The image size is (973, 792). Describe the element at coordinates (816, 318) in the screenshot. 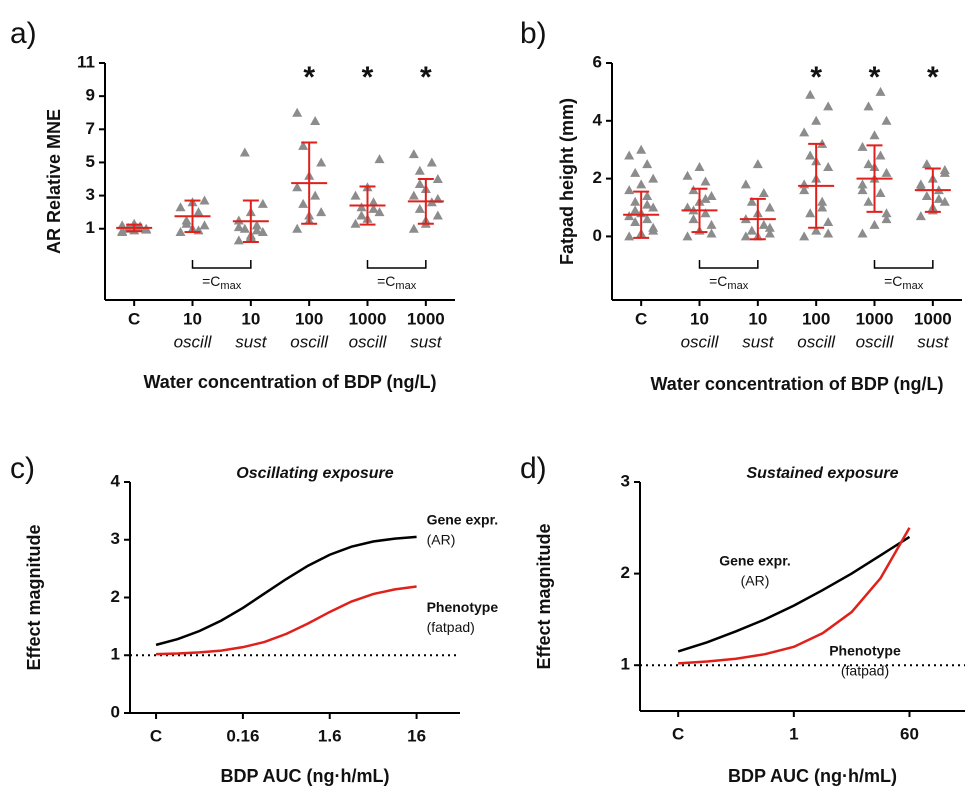

I see `x-tick-label: 100` at that location.